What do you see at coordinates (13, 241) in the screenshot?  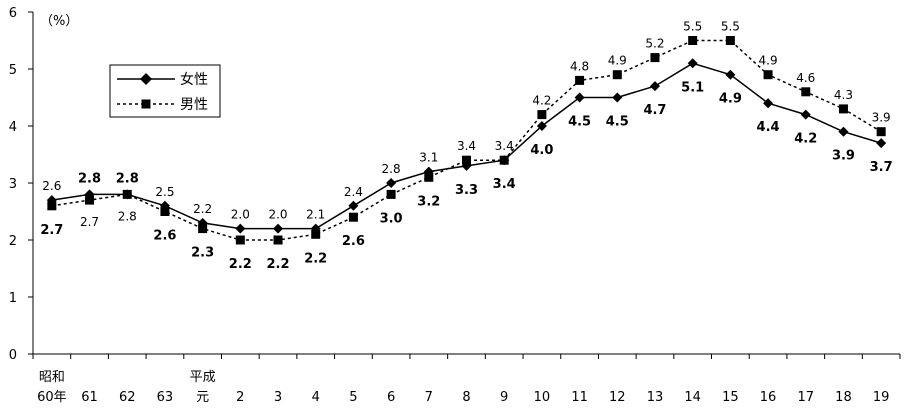 I see `y-tick-label: 2` at bounding box center [13, 241].